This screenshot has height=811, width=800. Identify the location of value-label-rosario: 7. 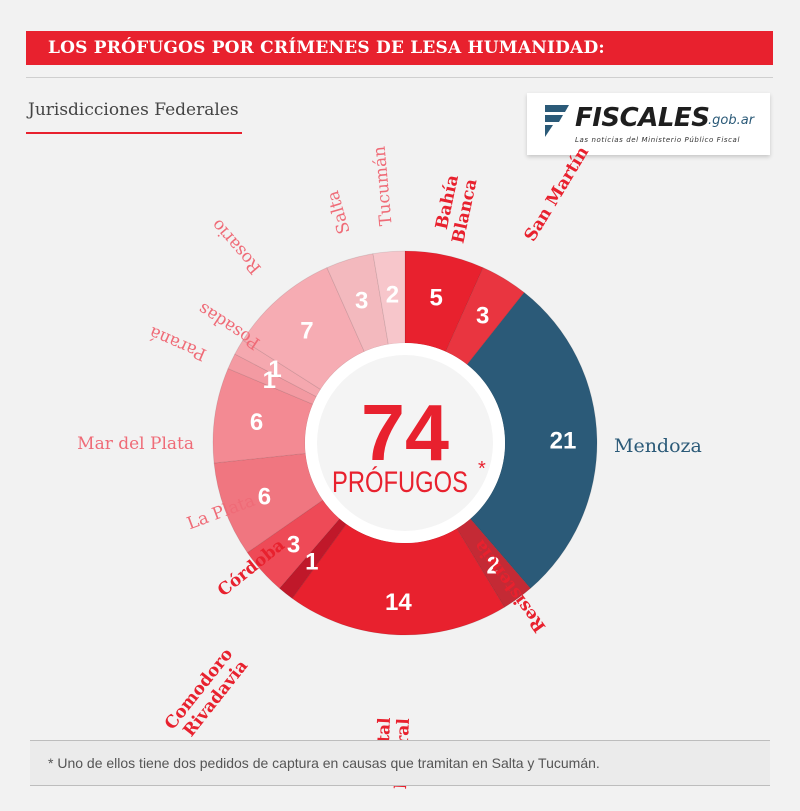
(306, 330).